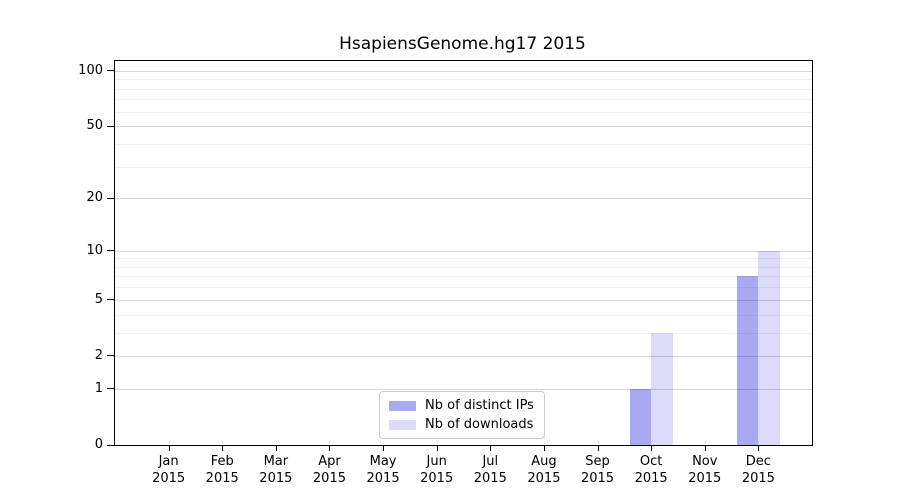 This screenshot has height=500, width=900. I want to click on x-tick-label: May 2015, so click(383, 470).